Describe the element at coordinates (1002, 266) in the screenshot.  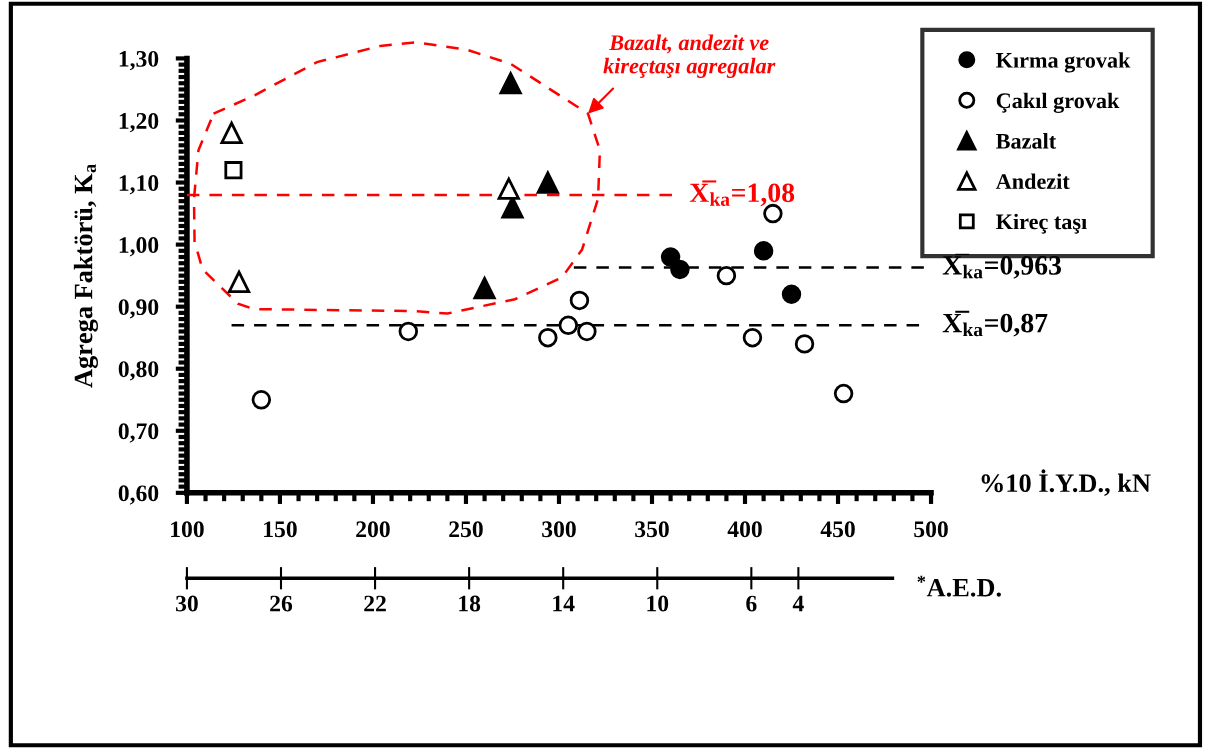
I see `ref-line-label: X̅$_{ka}$=0,963` at that location.